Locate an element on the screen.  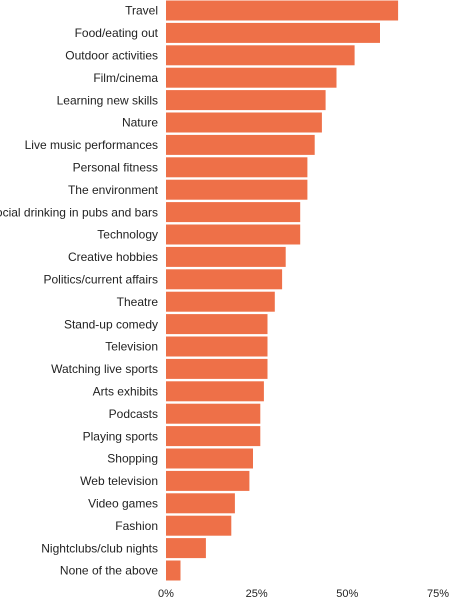
category-label-2: Outdoor activities is located at coordinates (111, 56).